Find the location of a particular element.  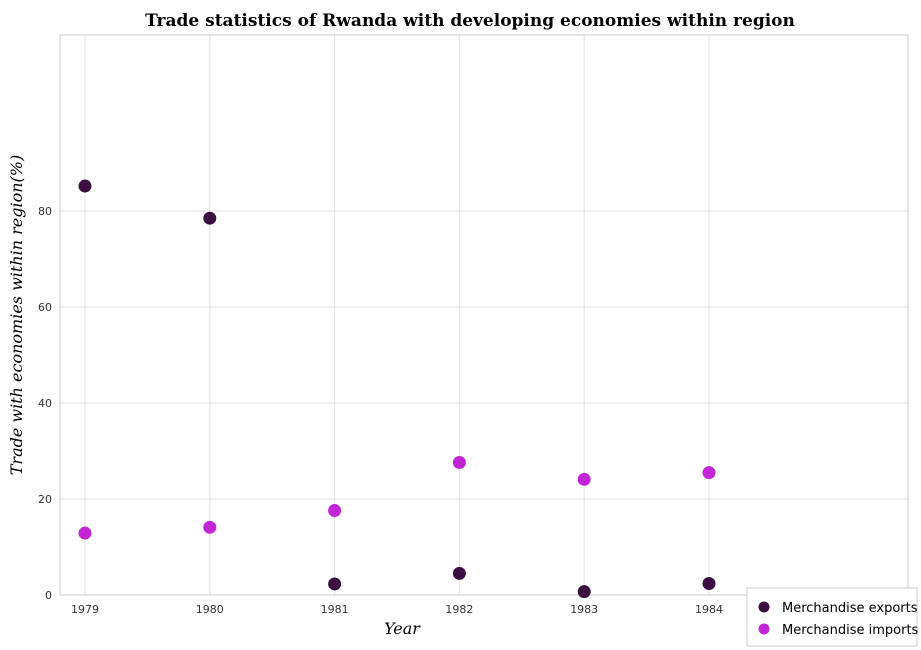

y-tick-label: 0 is located at coordinates (48, 595).